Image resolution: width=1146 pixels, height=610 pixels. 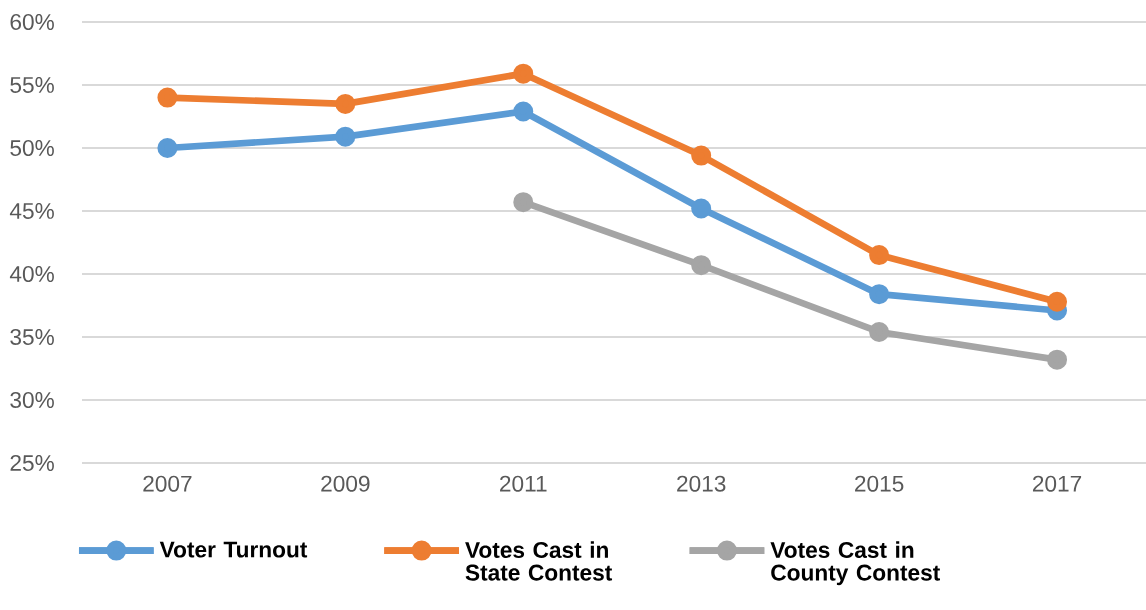 What do you see at coordinates (1057, 483) in the screenshot?
I see `x-tick-label: 2017` at bounding box center [1057, 483].